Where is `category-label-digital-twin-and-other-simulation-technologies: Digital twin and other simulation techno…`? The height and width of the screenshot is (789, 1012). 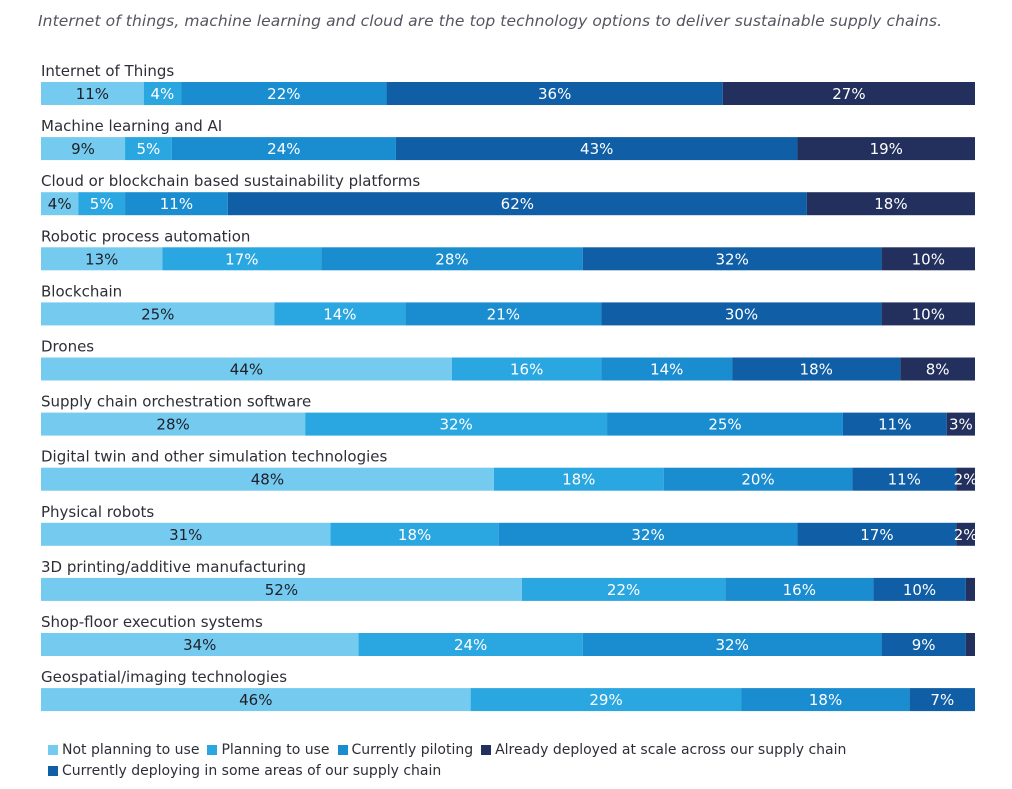 category-label-digital-twin-and-other-simulation-technologies: Digital twin and other simulation techno… is located at coordinates (214, 457).